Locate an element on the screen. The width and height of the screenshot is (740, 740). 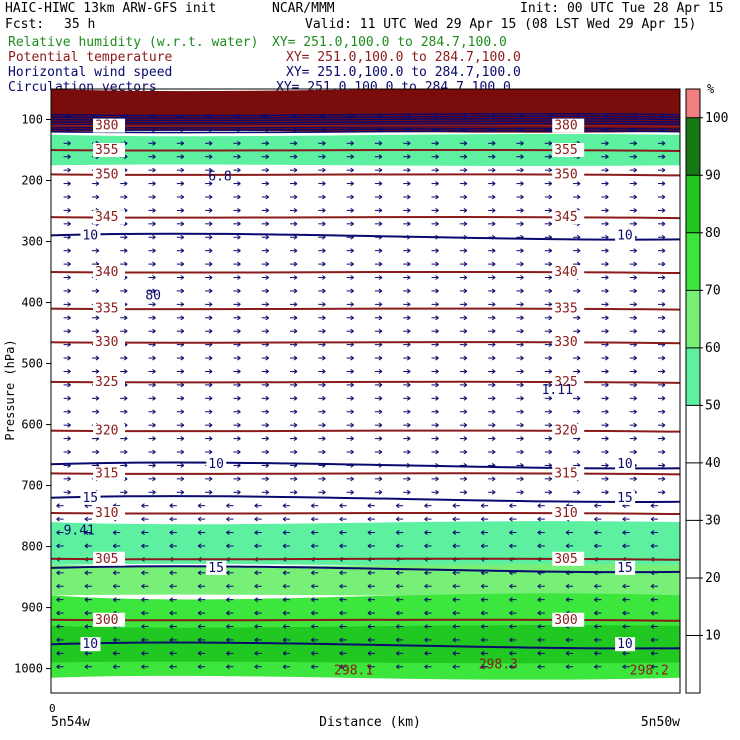
colorbar-tick-label: 20 is located at coordinates (713, 578).